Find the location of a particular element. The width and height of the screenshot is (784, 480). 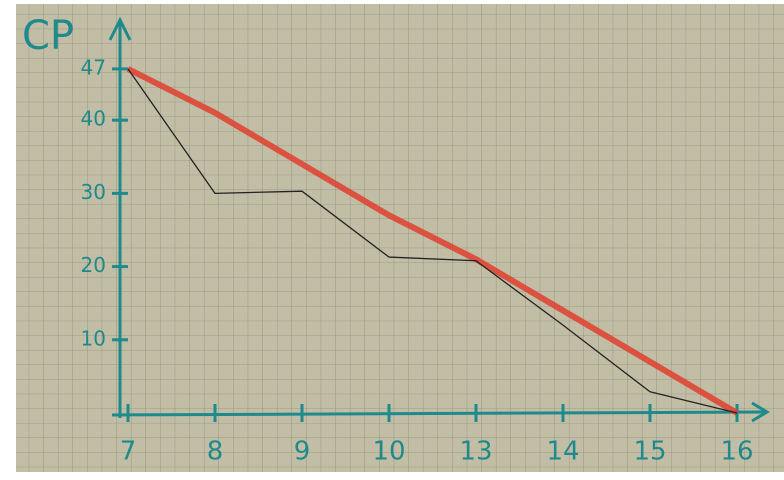

y-tick-label: 30 is located at coordinates (93, 192).